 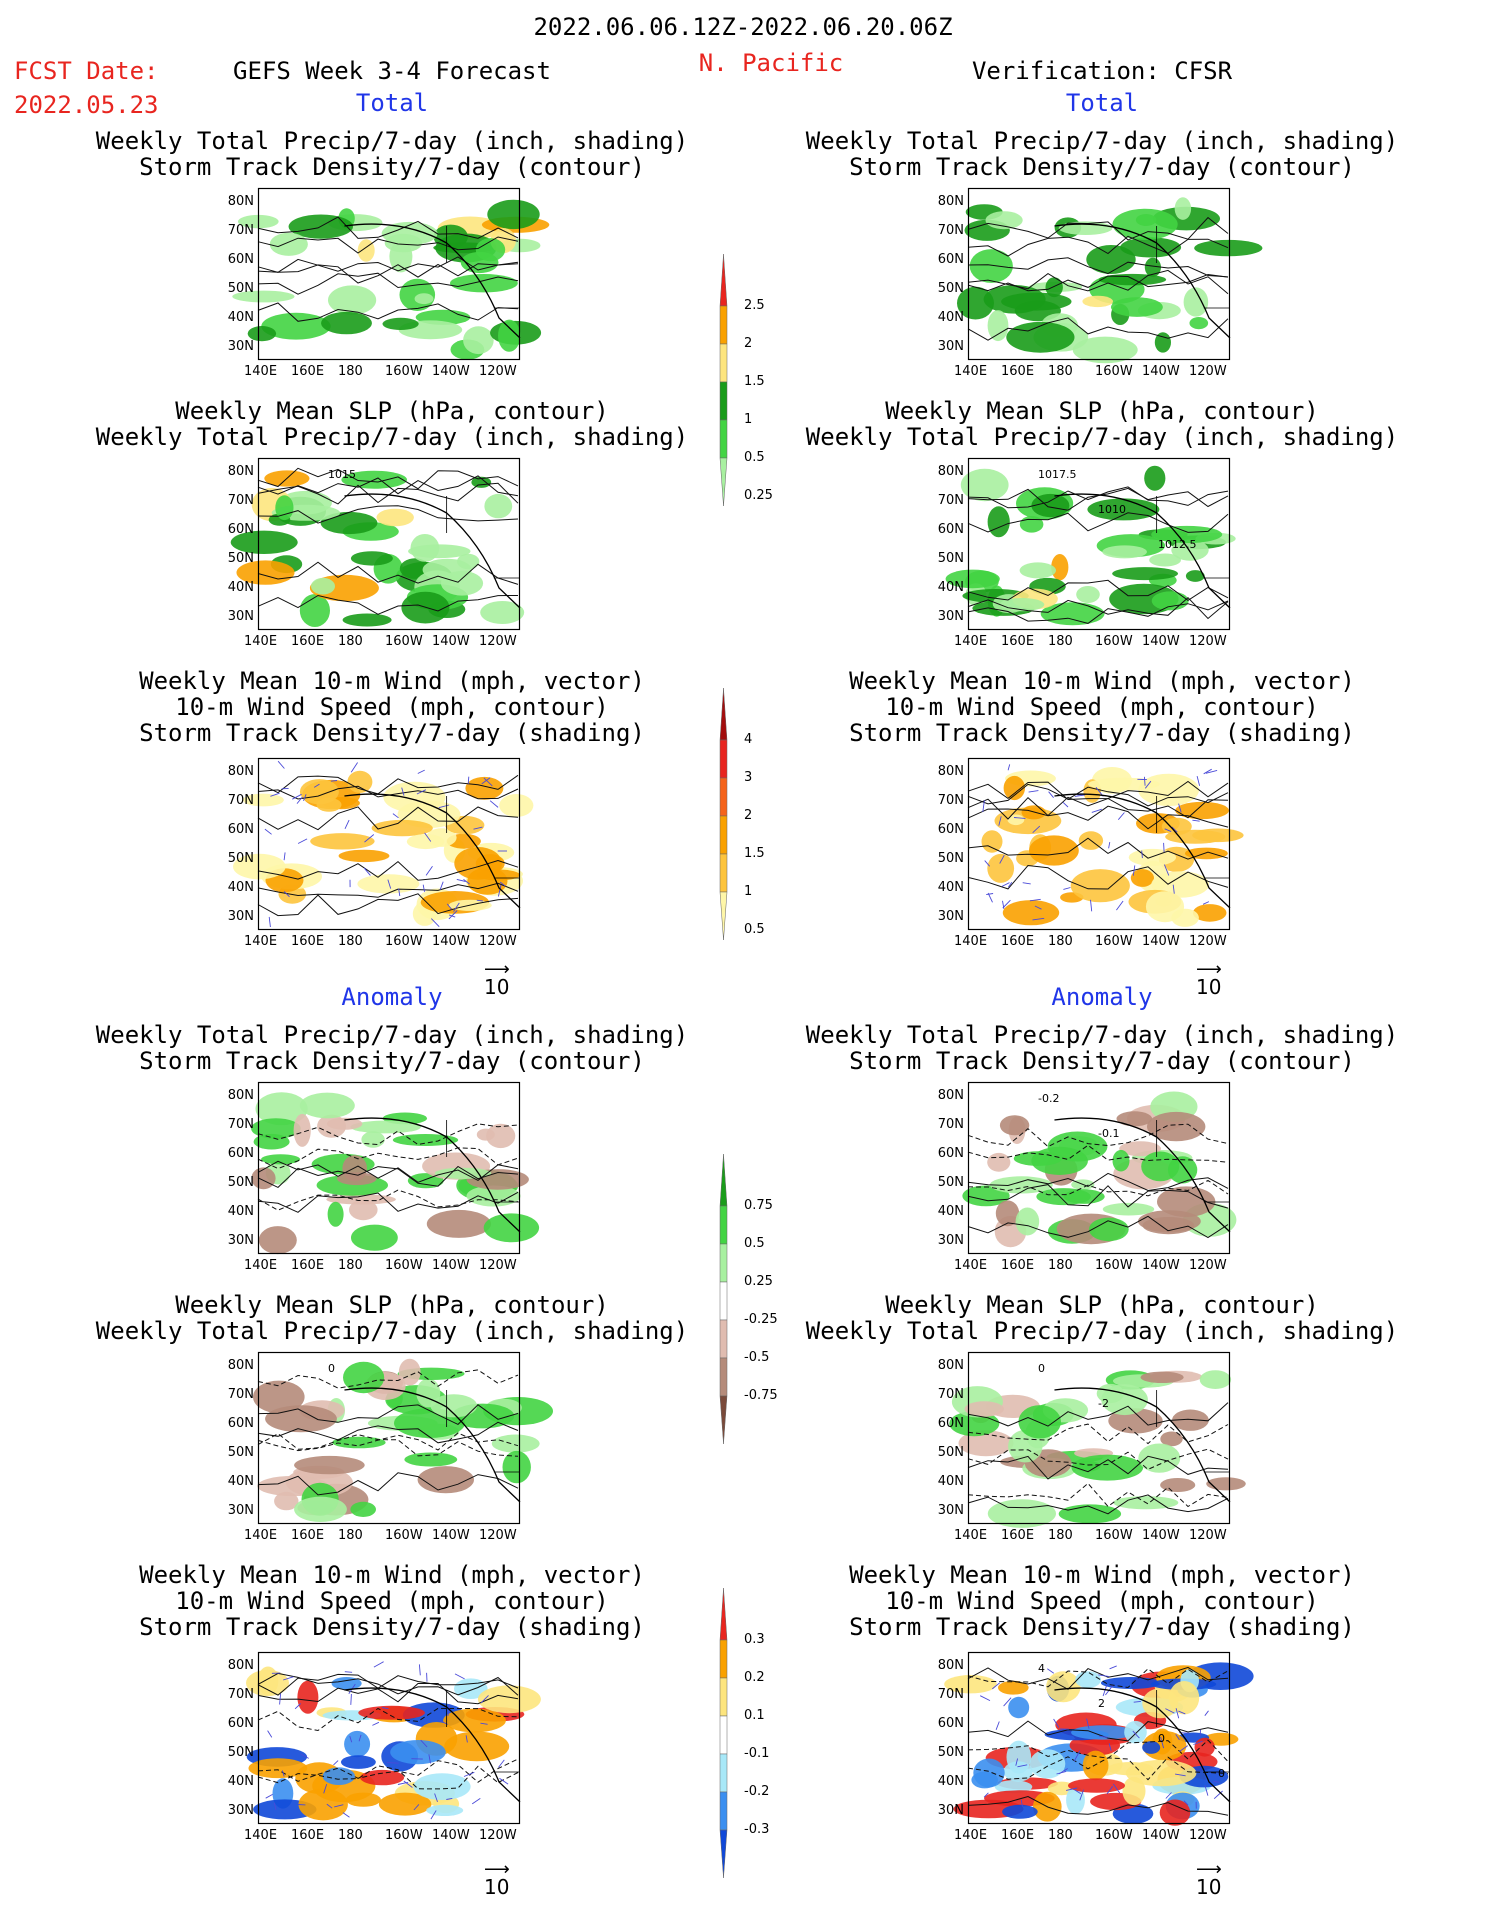 I want to click on latitude-tick-label: 60N, so click(x=240, y=1423).